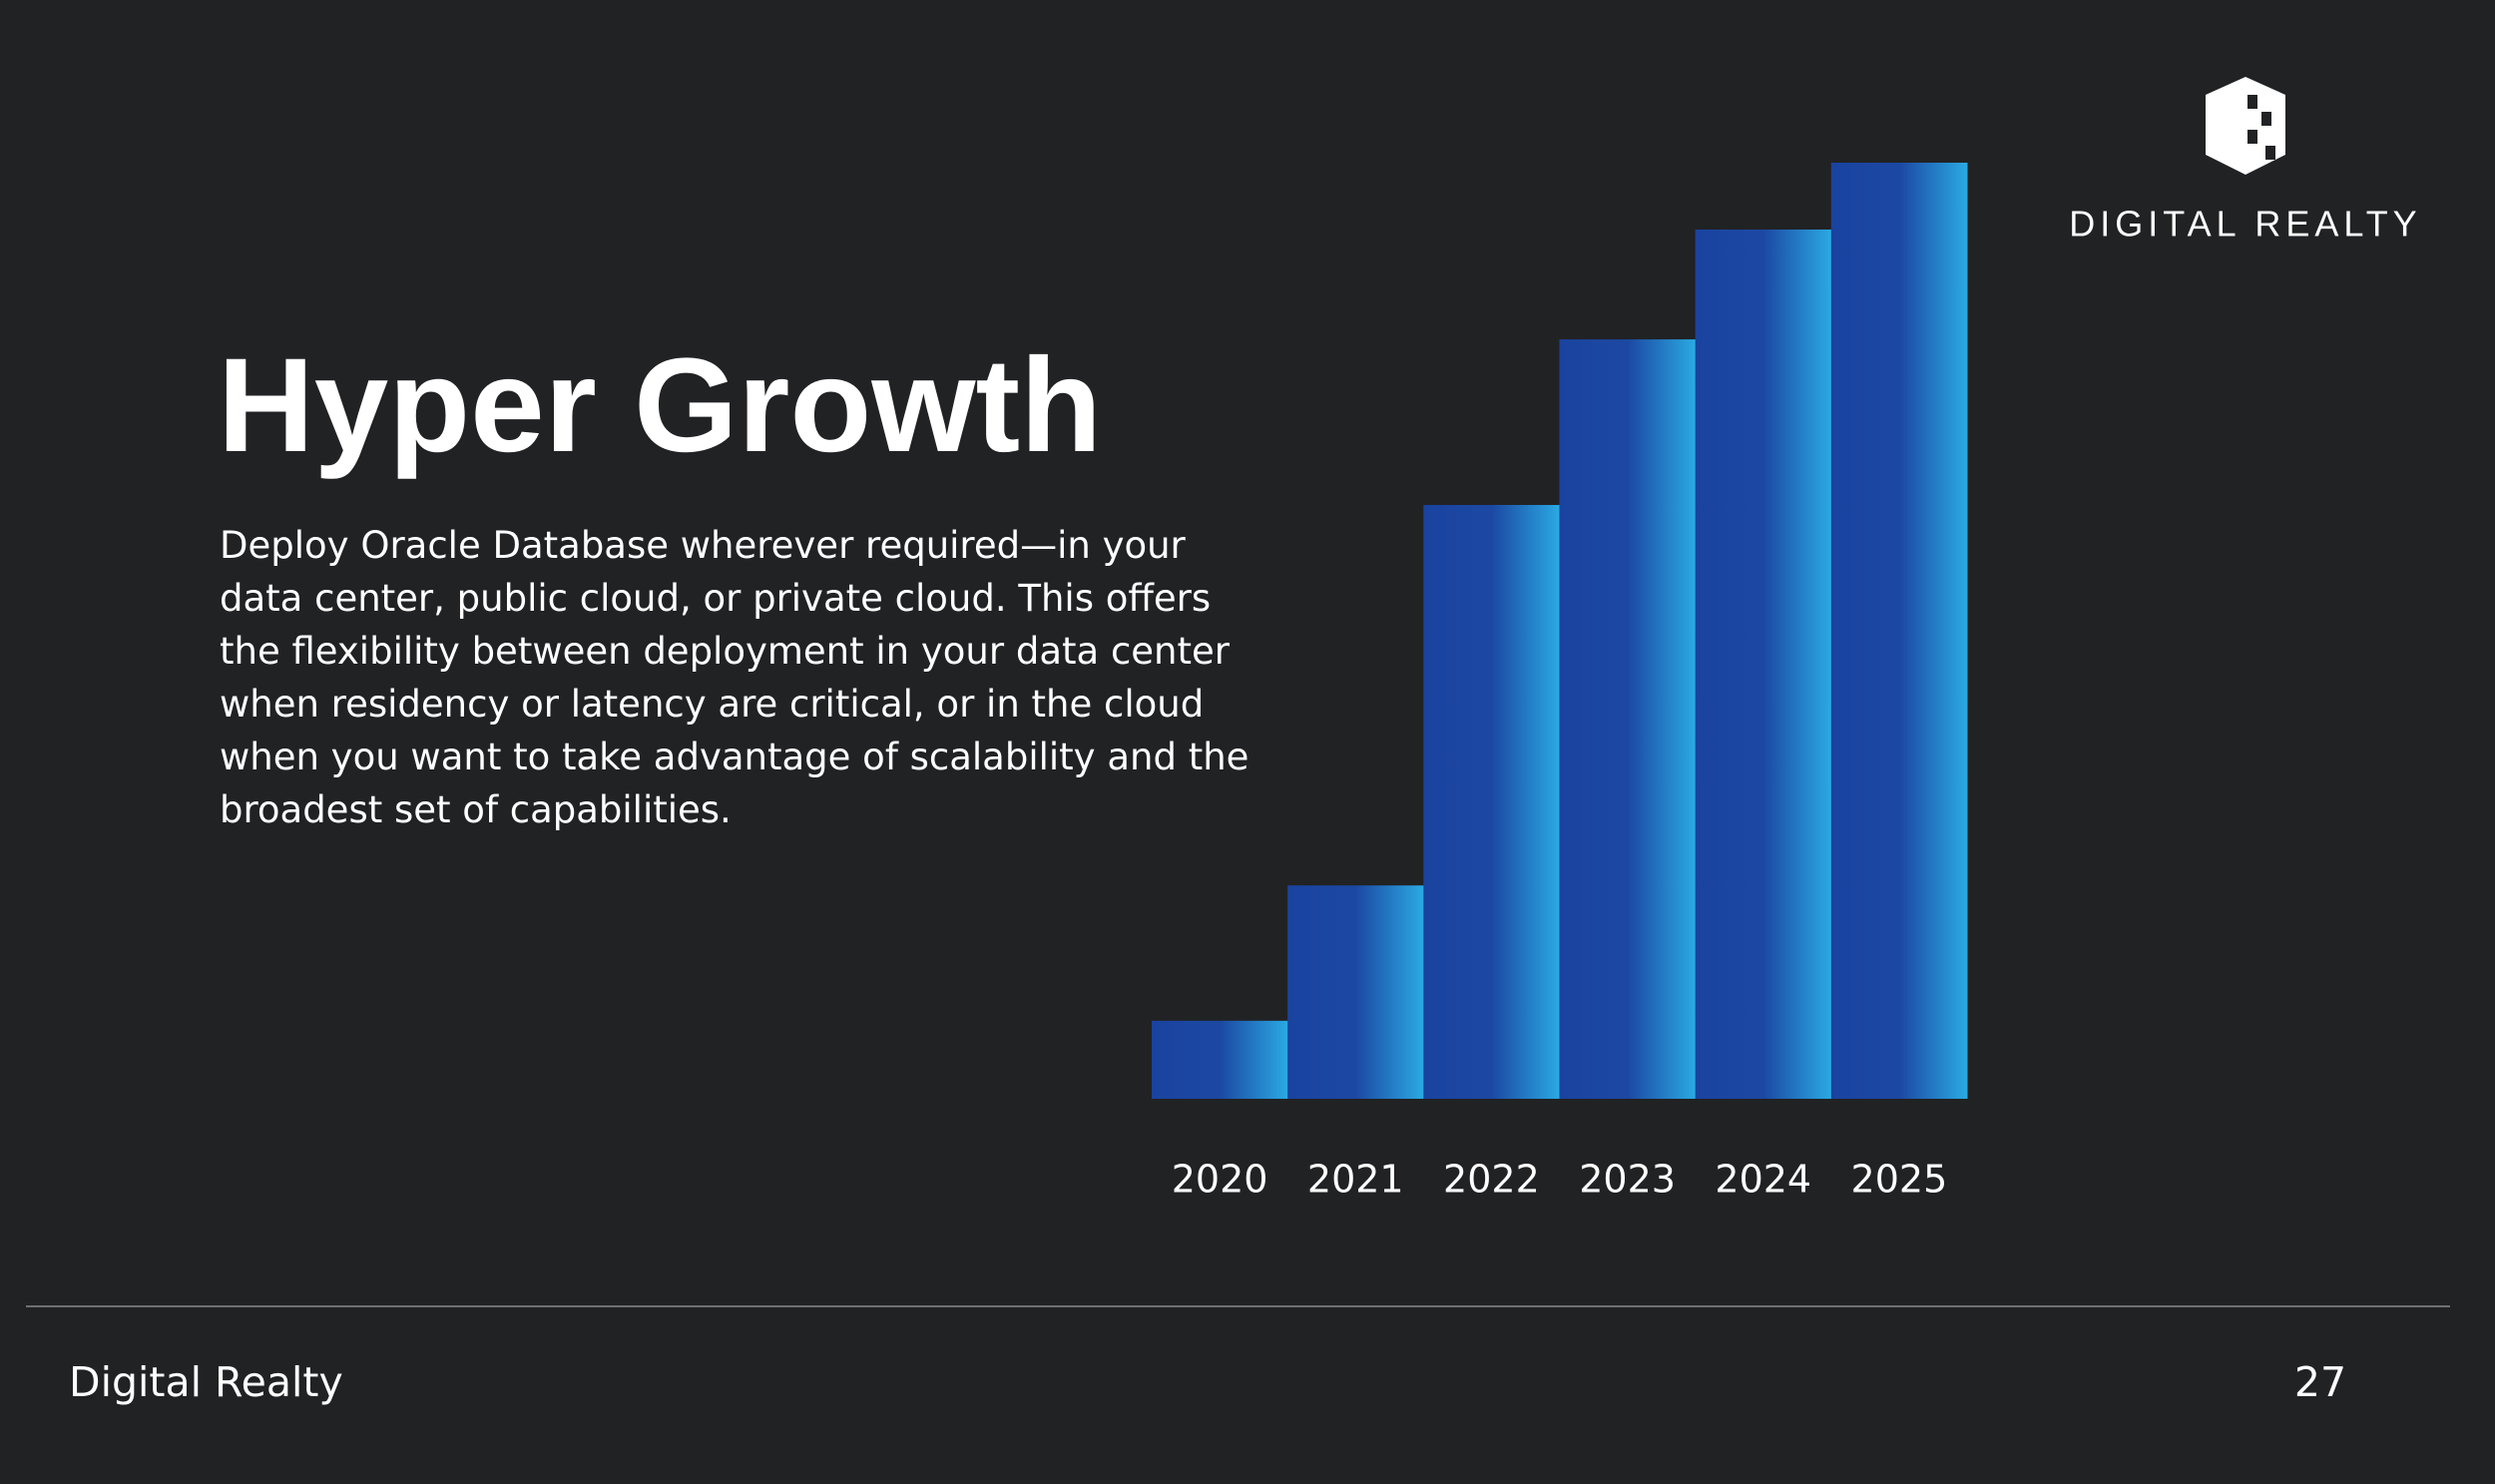 The width and height of the screenshot is (2495, 1484). I want to click on x-tick-label: 2021, so click(1355, 1180).